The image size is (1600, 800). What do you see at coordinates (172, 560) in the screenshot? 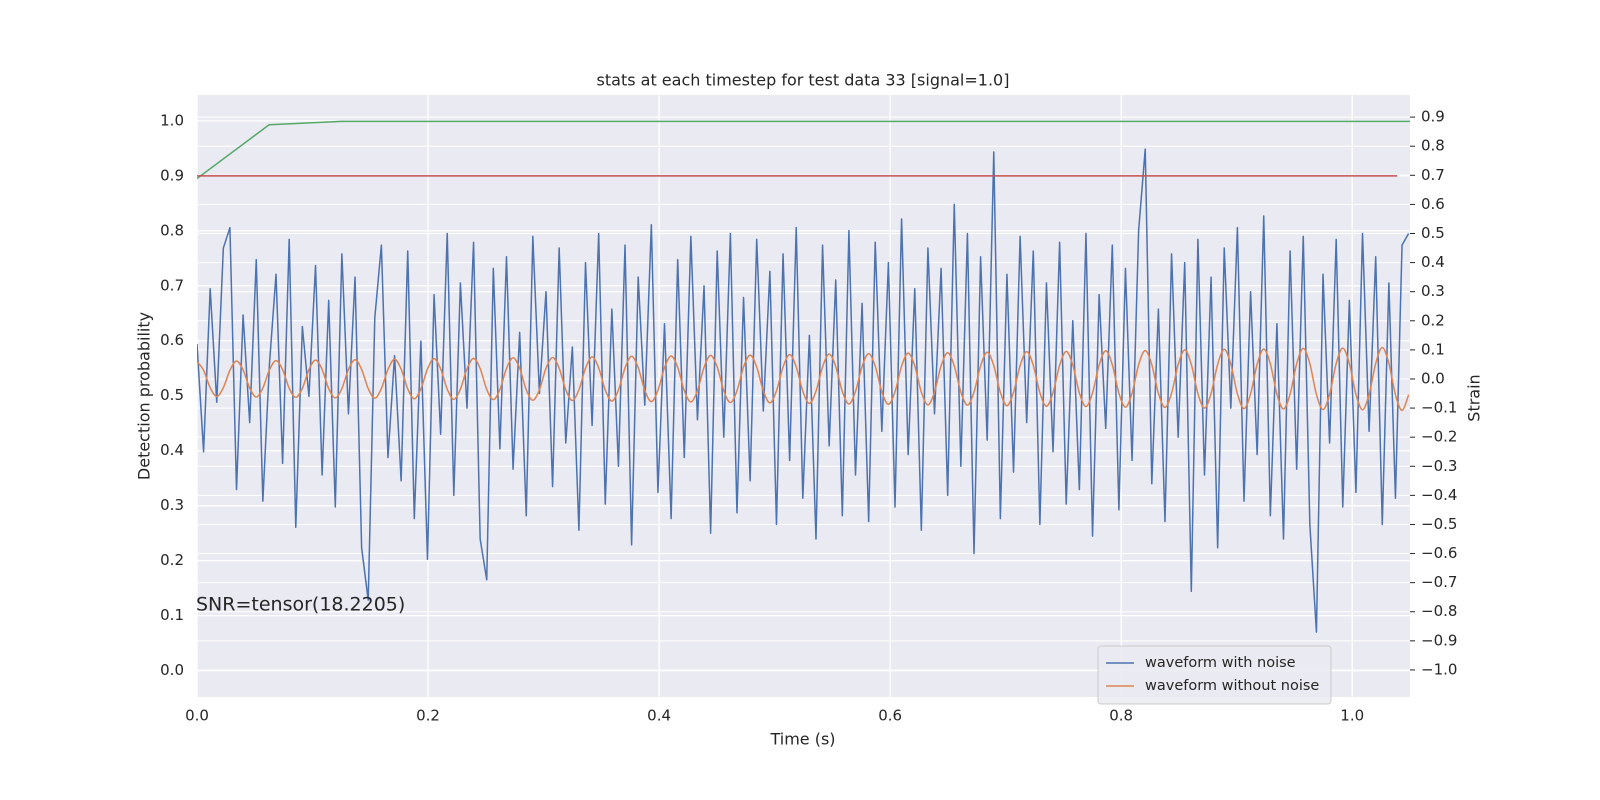
I see `y-tick-label: 0.2` at bounding box center [172, 560].